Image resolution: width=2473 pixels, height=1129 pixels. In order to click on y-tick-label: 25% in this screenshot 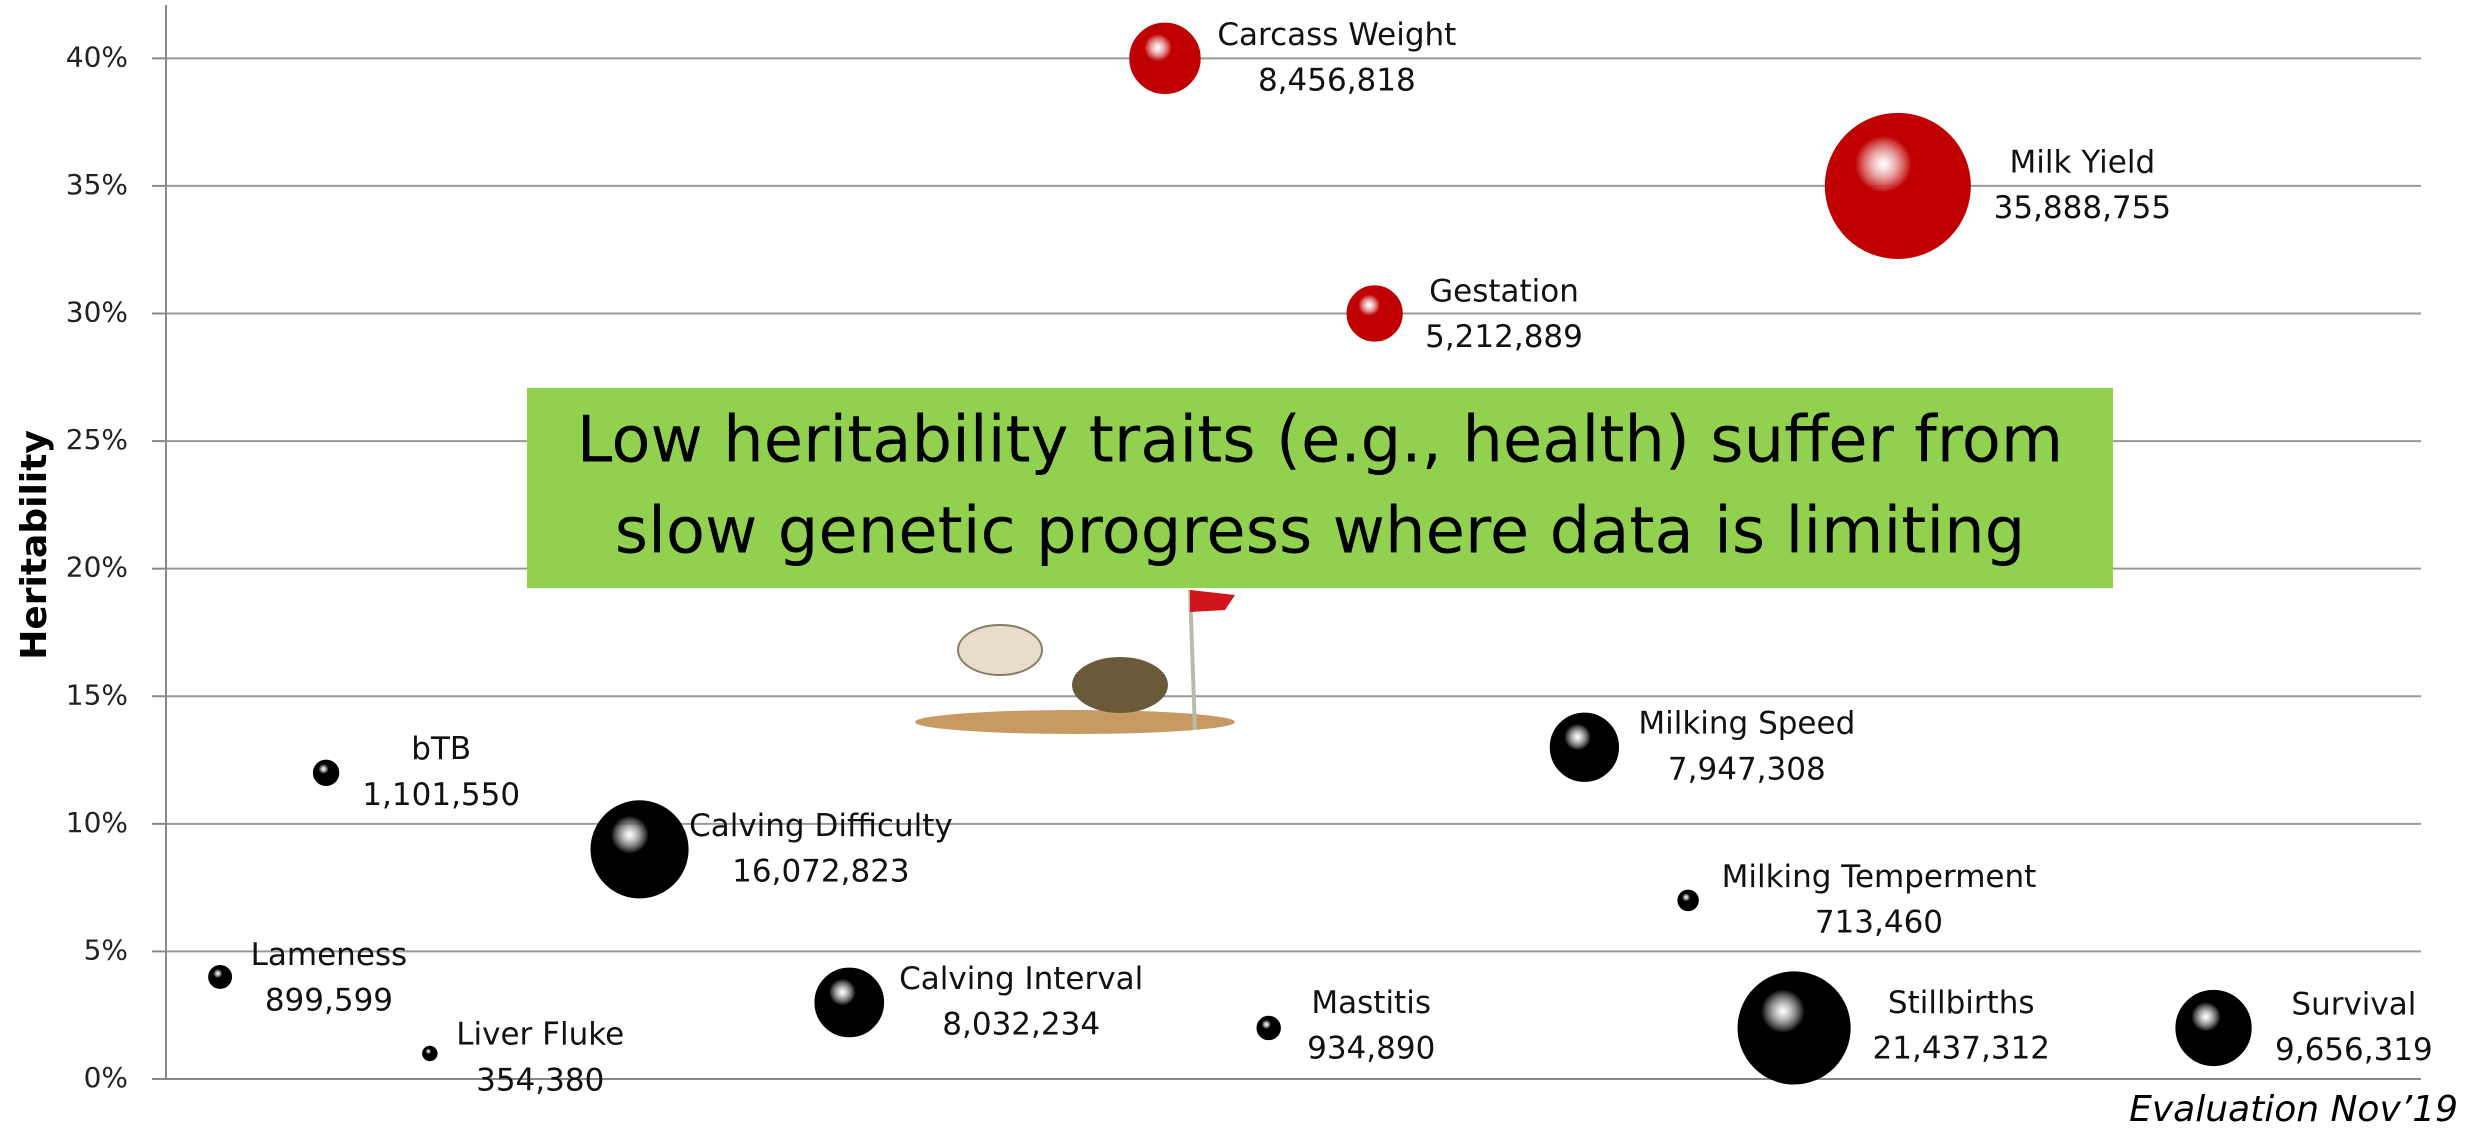, I will do `click(97, 439)`.